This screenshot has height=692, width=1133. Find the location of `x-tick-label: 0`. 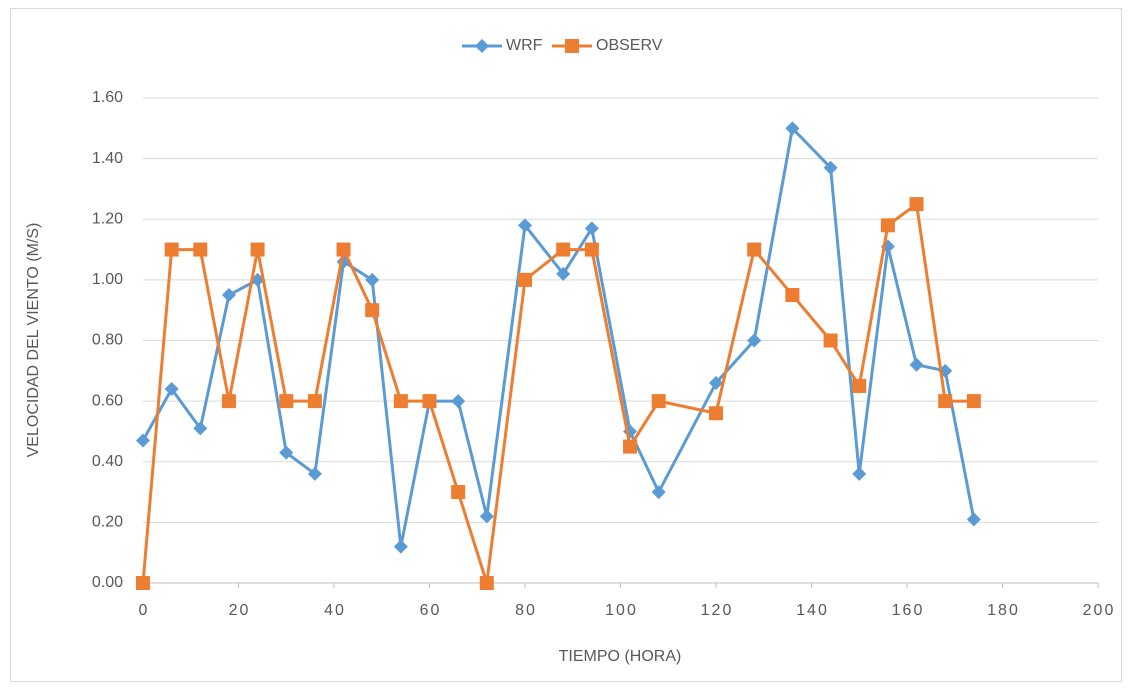

x-tick-label: 0 is located at coordinates (144, 610).